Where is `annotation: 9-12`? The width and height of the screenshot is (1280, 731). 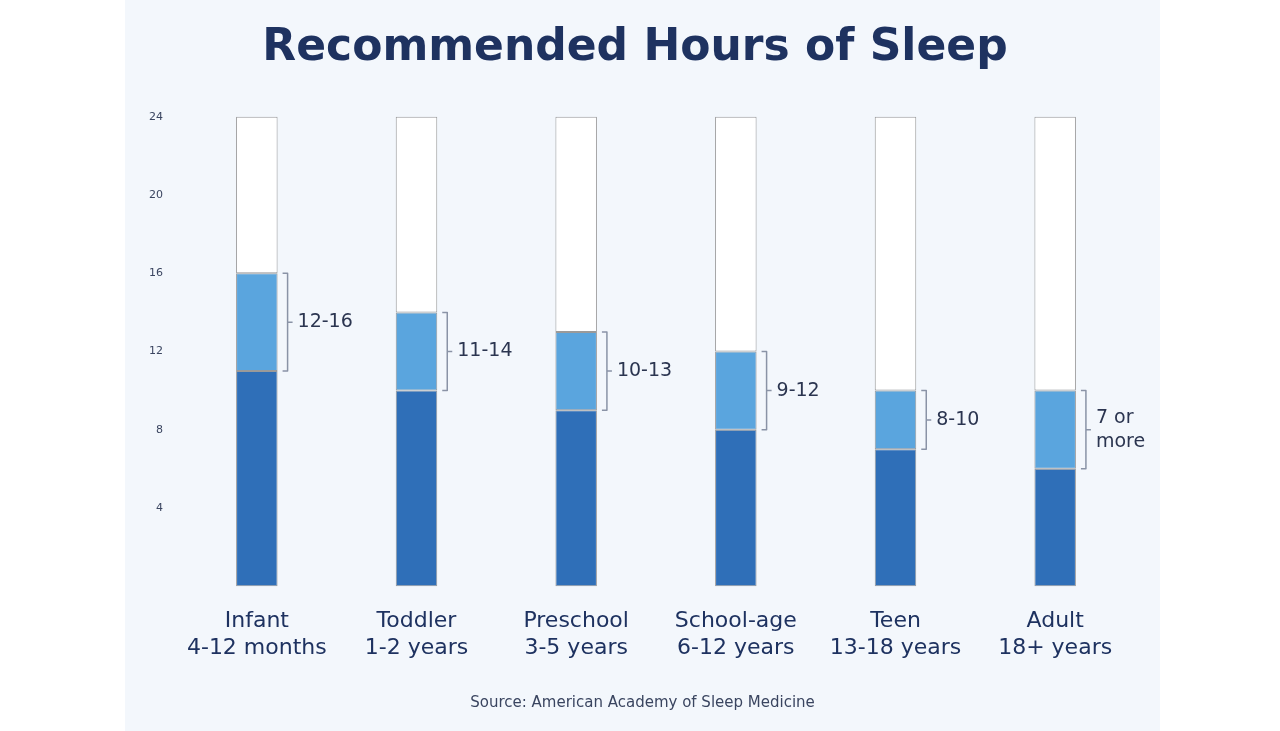 annotation: 9-12 is located at coordinates (798, 388).